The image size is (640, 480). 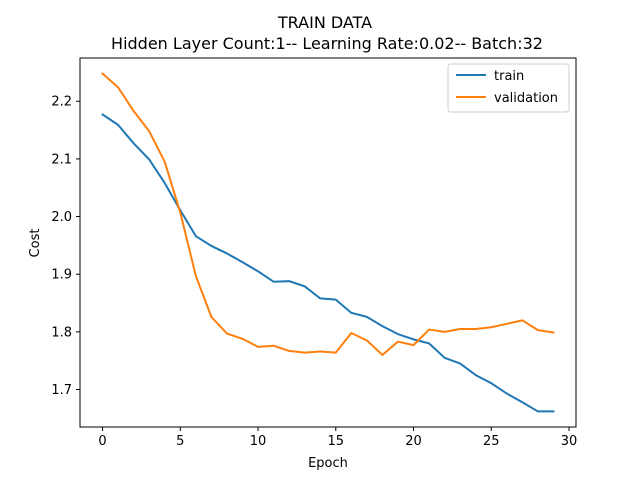 I want to click on y-axis-label: Cost, so click(x=35, y=243).